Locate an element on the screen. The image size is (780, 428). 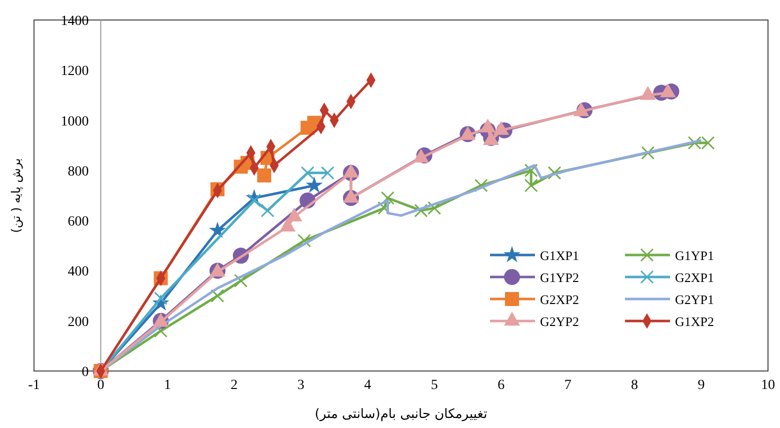
y-tick-label: 1200 is located at coordinates (74, 72).